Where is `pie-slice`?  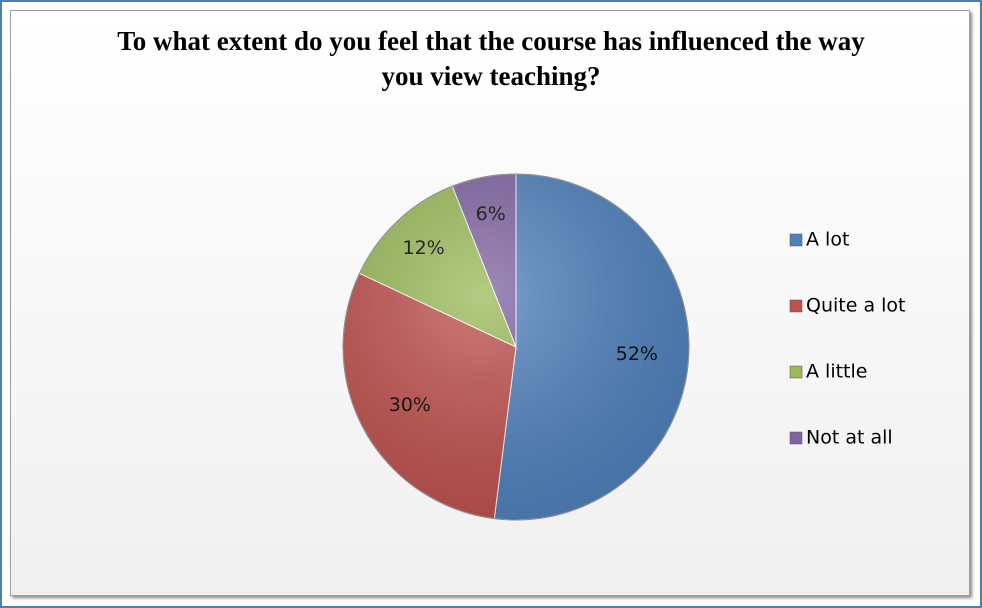 pie-slice is located at coordinates (591, 347).